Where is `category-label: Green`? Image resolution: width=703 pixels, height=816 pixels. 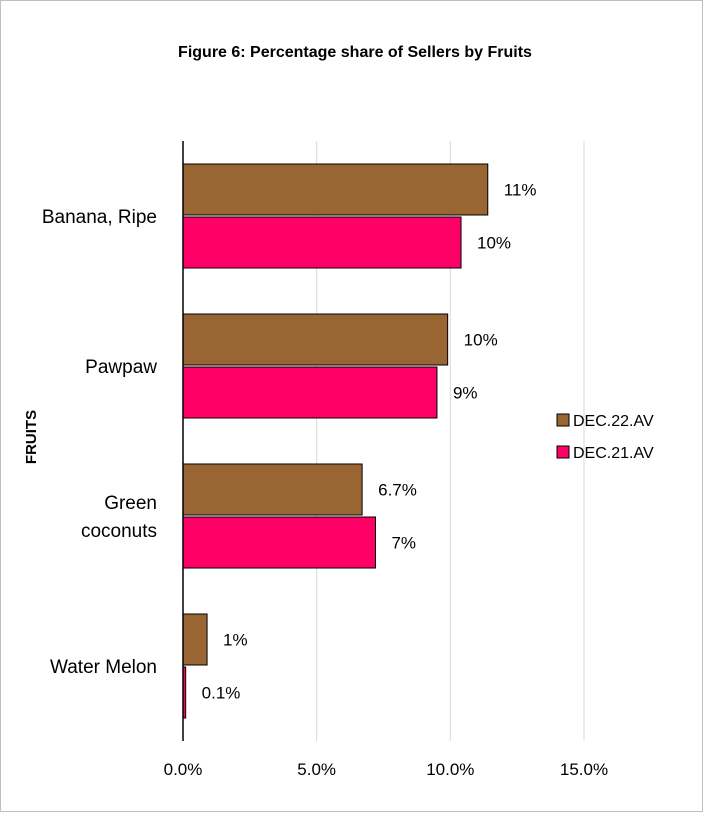
category-label: Green is located at coordinates (130, 503).